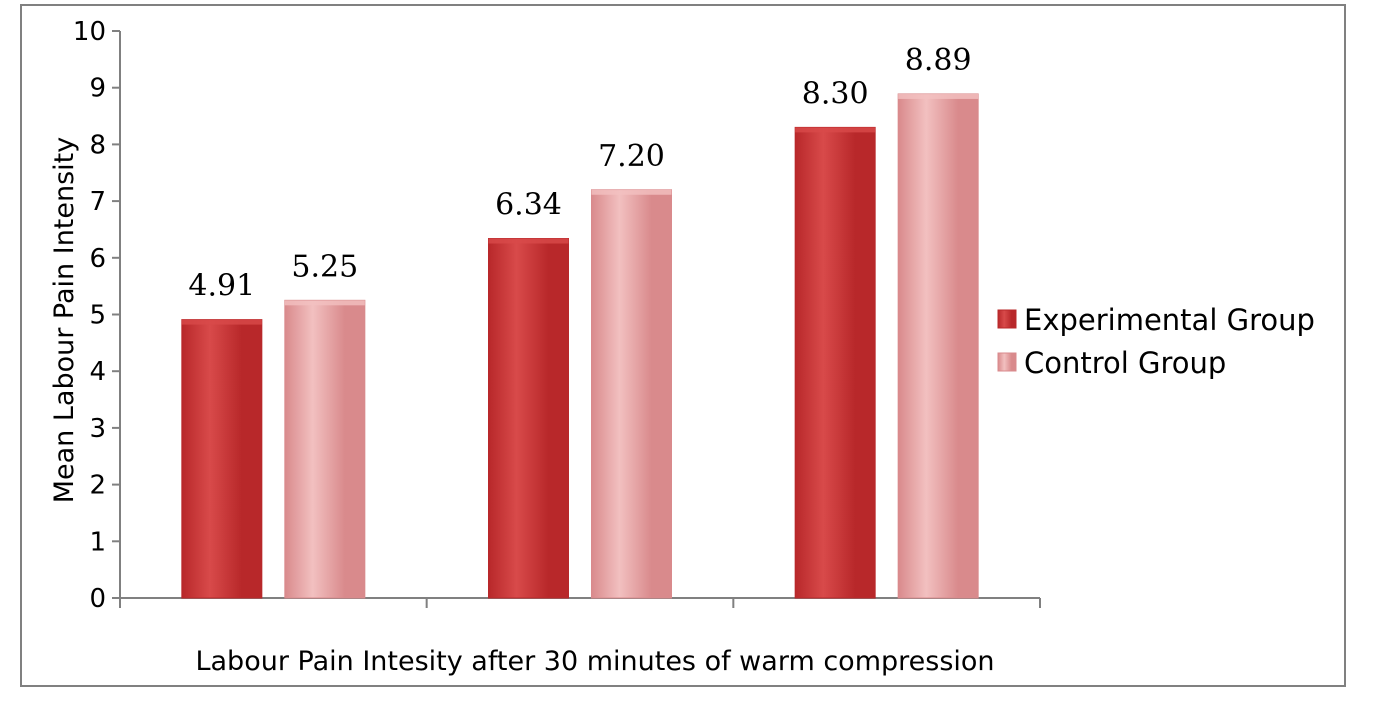  I want to click on legend-label: Experimental Group, so click(1169, 320).